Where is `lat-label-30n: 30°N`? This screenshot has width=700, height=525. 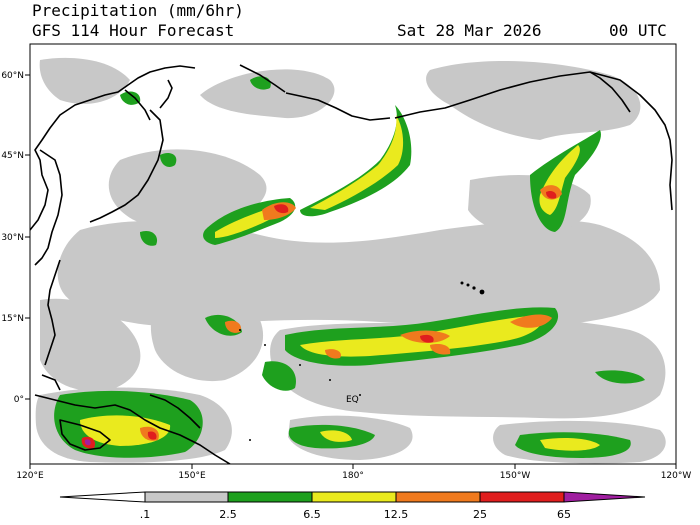 lat-label-30n: 30°N is located at coordinates (12, 238).